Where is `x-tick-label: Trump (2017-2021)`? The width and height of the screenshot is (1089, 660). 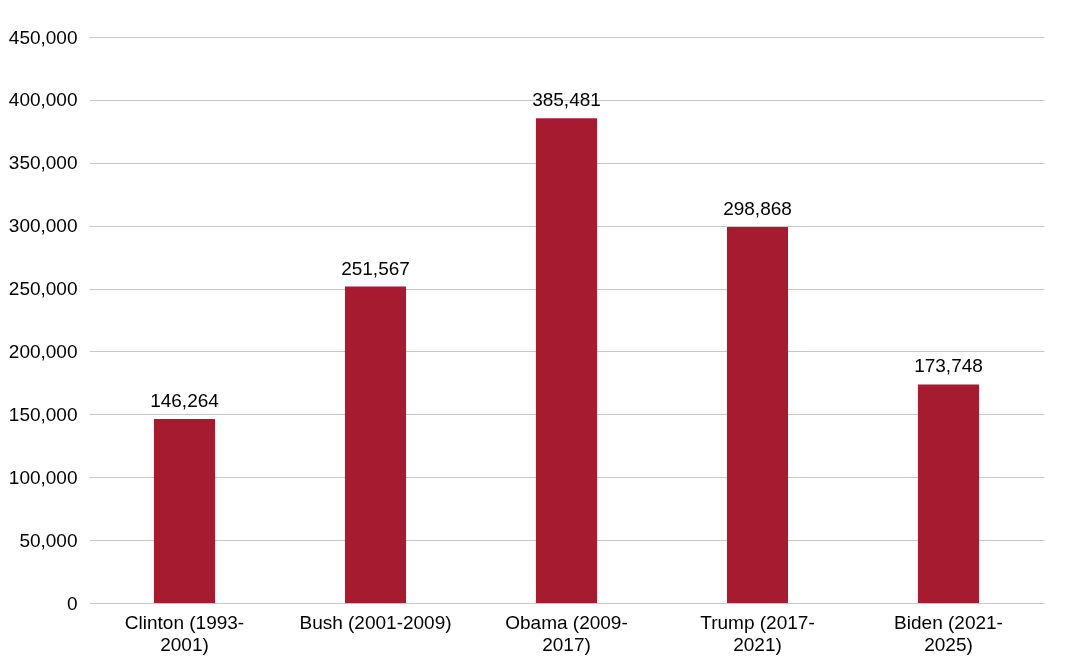 x-tick-label: Trump (2017-2021) is located at coordinates (757, 633).